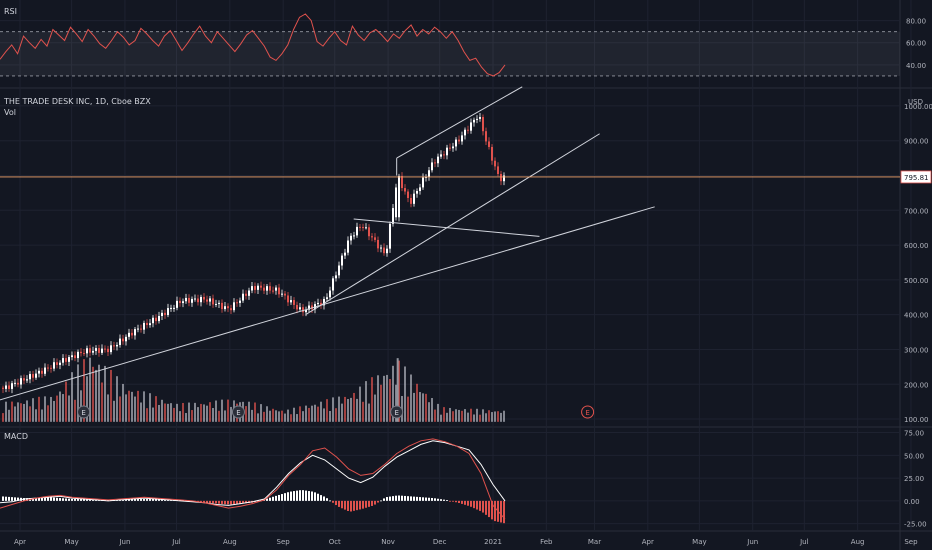  What do you see at coordinates (918, 107) in the screenshot?
I see `price-tick-label: 1000.00` at bounding box center [918, 107].